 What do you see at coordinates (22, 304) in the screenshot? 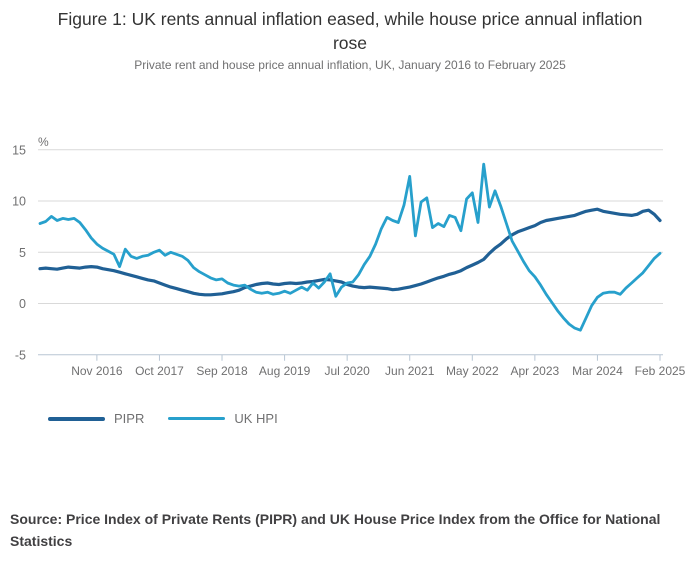
I see `y-axis-tick-label: 0` at bounding box center [22, 304].